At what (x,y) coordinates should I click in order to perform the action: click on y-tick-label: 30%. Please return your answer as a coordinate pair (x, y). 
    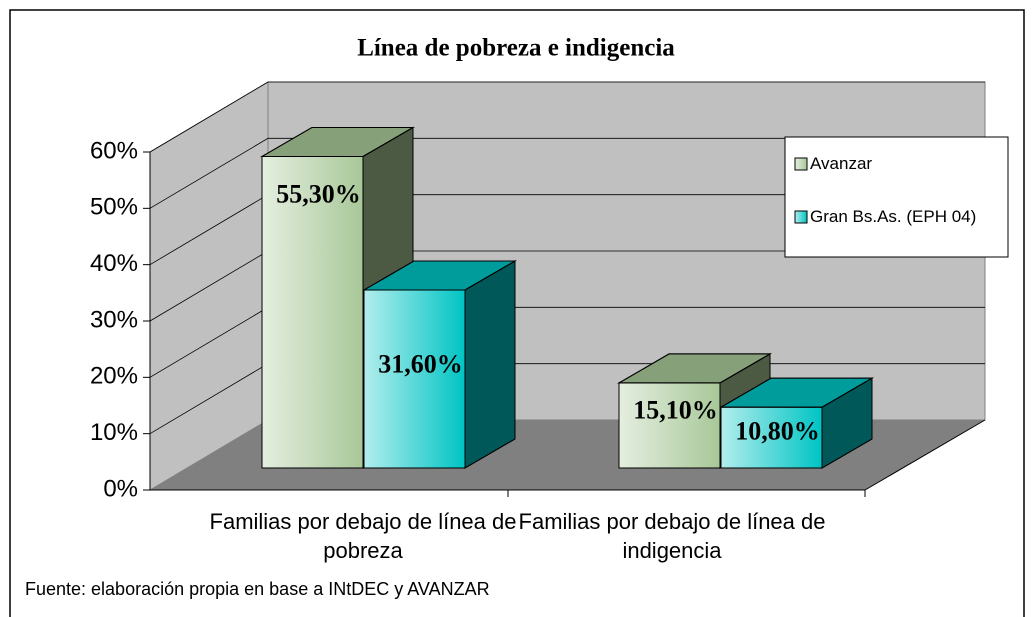
    Looking at the image, I should click on (114, 319).